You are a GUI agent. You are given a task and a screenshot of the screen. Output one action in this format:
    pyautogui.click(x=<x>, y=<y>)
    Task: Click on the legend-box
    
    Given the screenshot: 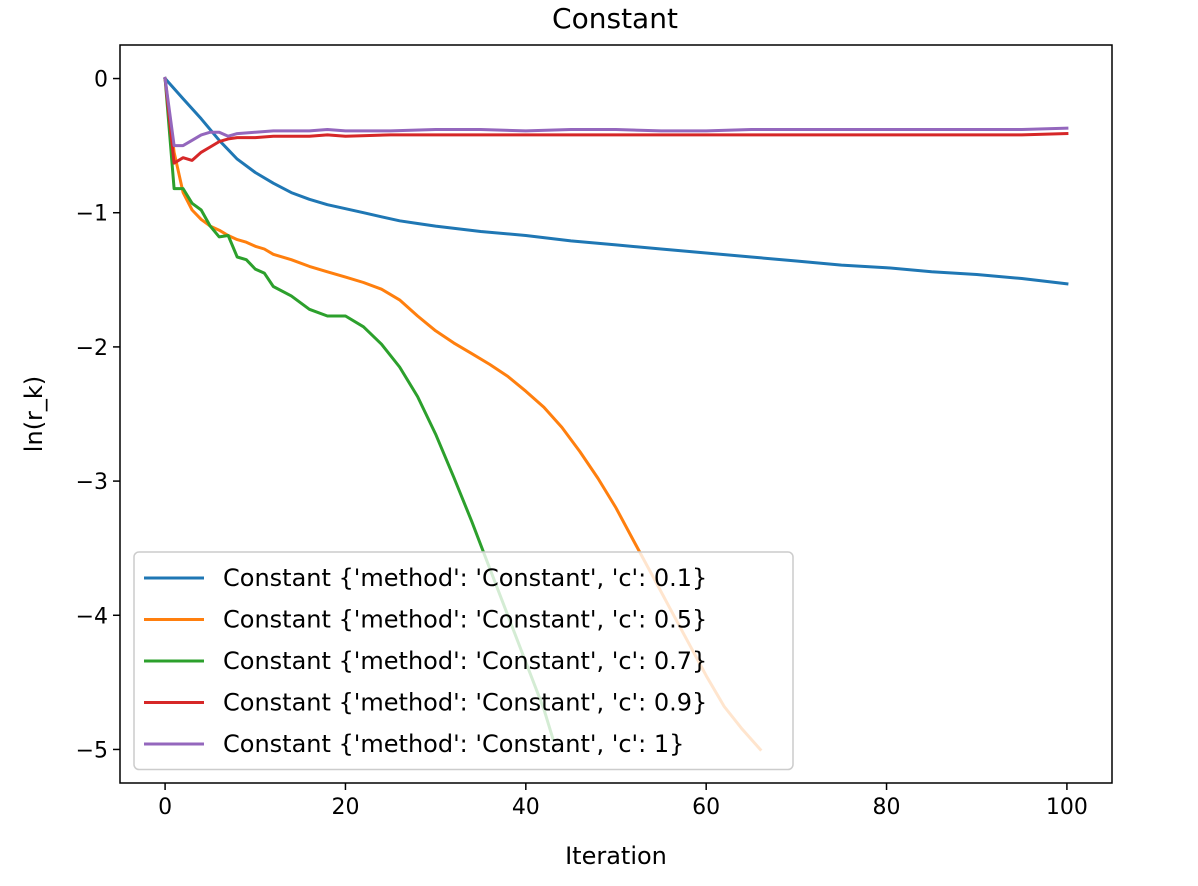 What is the action you would take?
    pyautogui.click(x=463, y=661)
    